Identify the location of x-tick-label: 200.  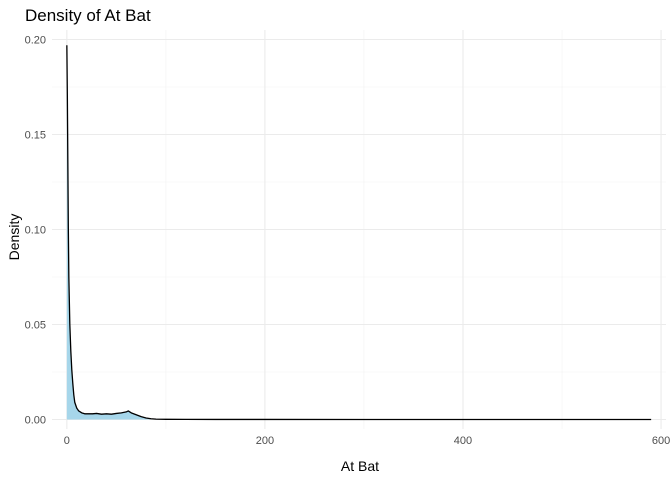
(265, 441).